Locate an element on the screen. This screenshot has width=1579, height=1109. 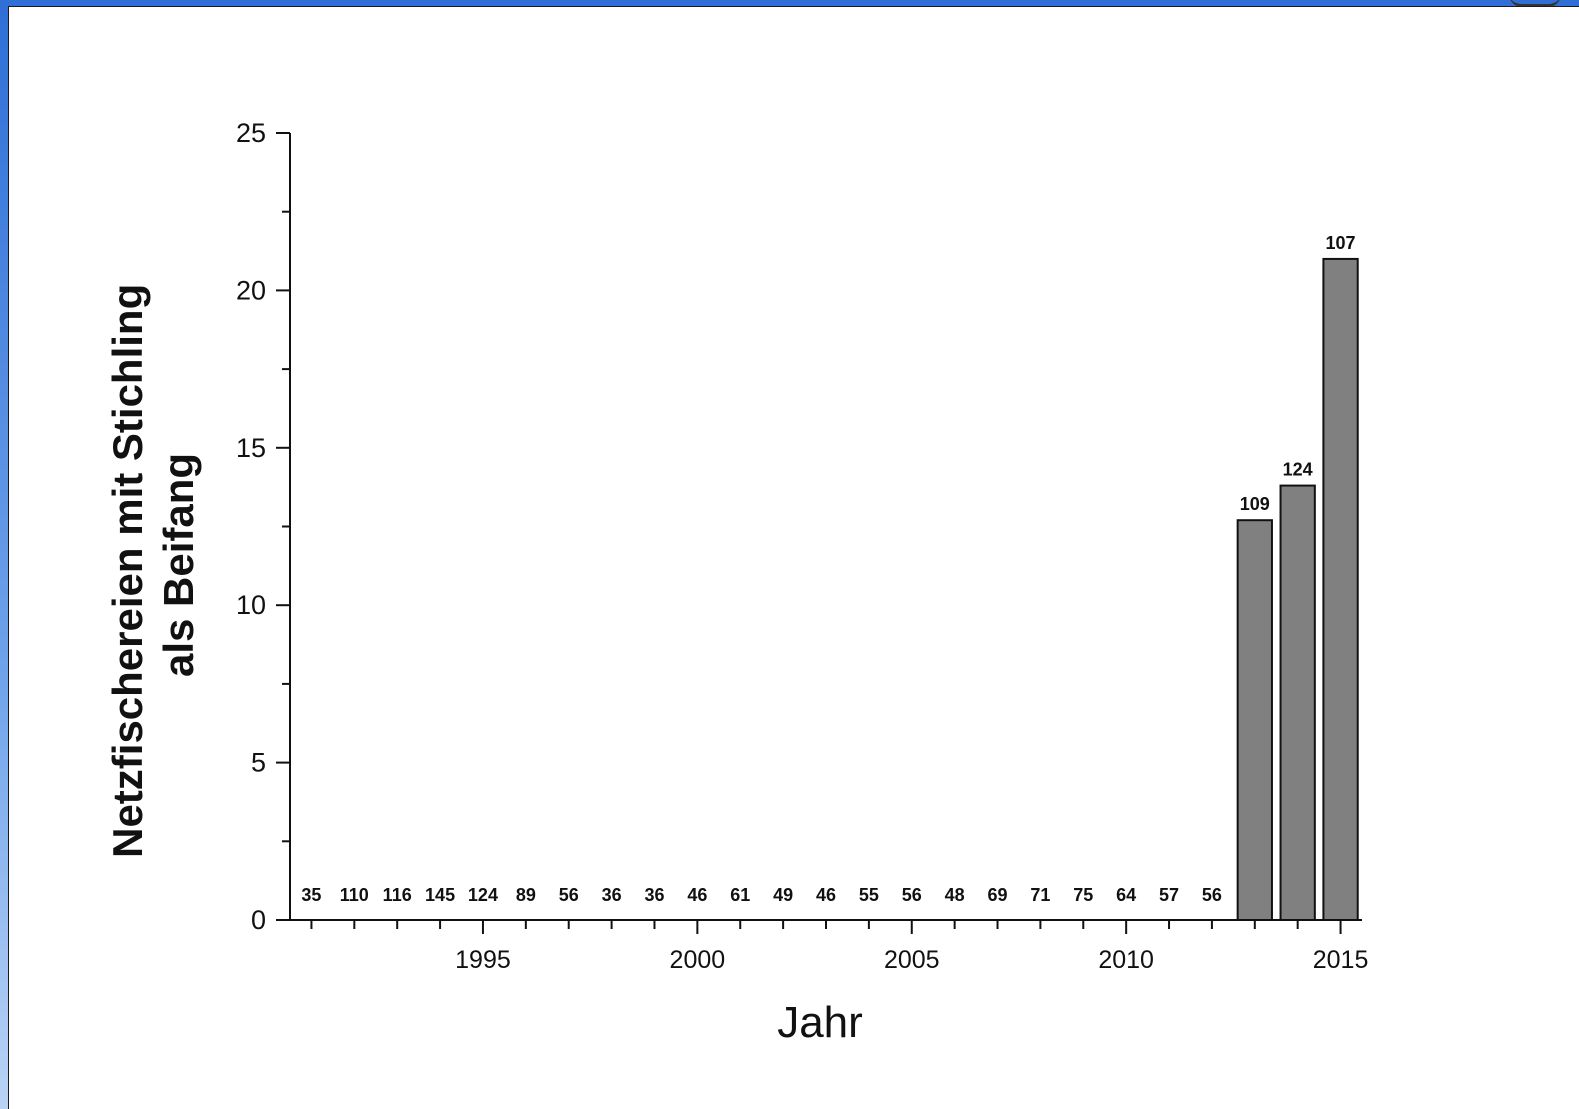
y-axis-title-line-1: Netzfischereien mit Stichling is located at coordinates (127, 571).